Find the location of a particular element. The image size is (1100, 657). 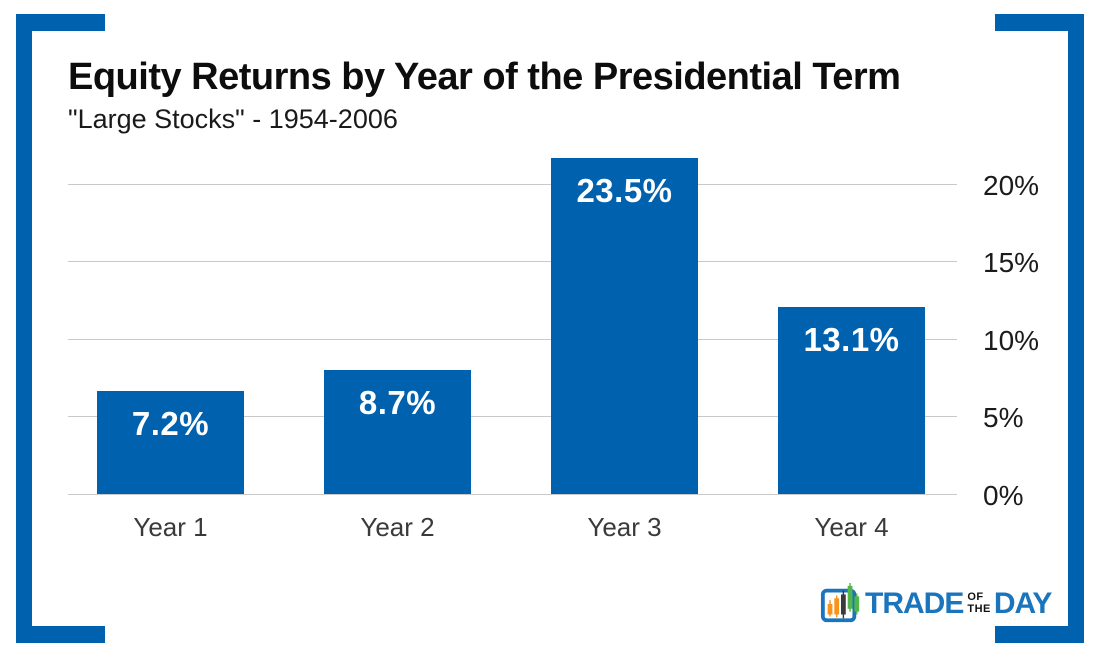

gridline-5pct is located at coordinates (512, 416).